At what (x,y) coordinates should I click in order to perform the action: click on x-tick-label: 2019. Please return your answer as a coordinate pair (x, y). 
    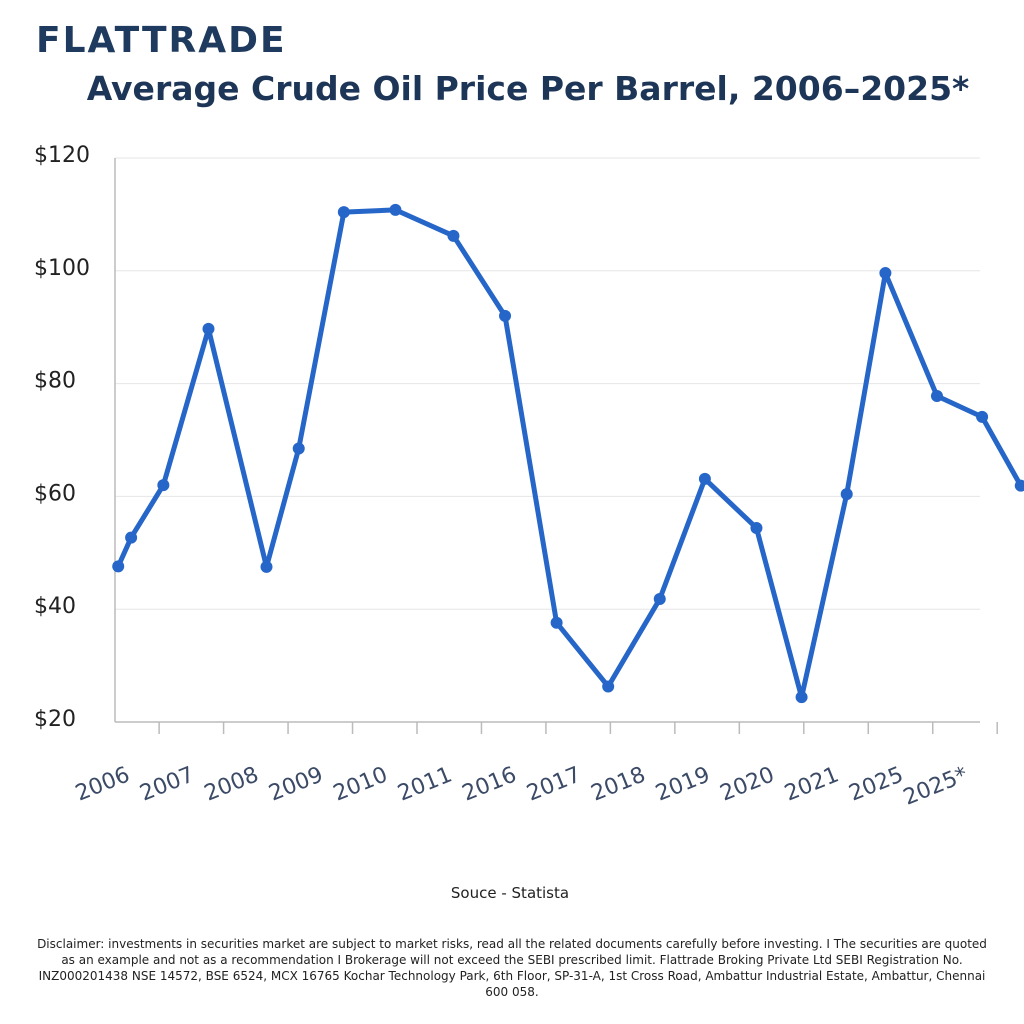
    Looking at the image, I should click on (682, 784).